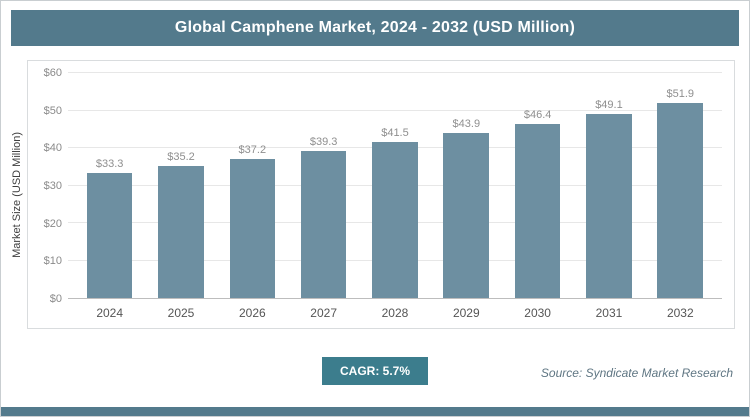 The height and width of the screenshot is (417, 750). I want to click on bar-value-label: $41.5, so click(395, 133).